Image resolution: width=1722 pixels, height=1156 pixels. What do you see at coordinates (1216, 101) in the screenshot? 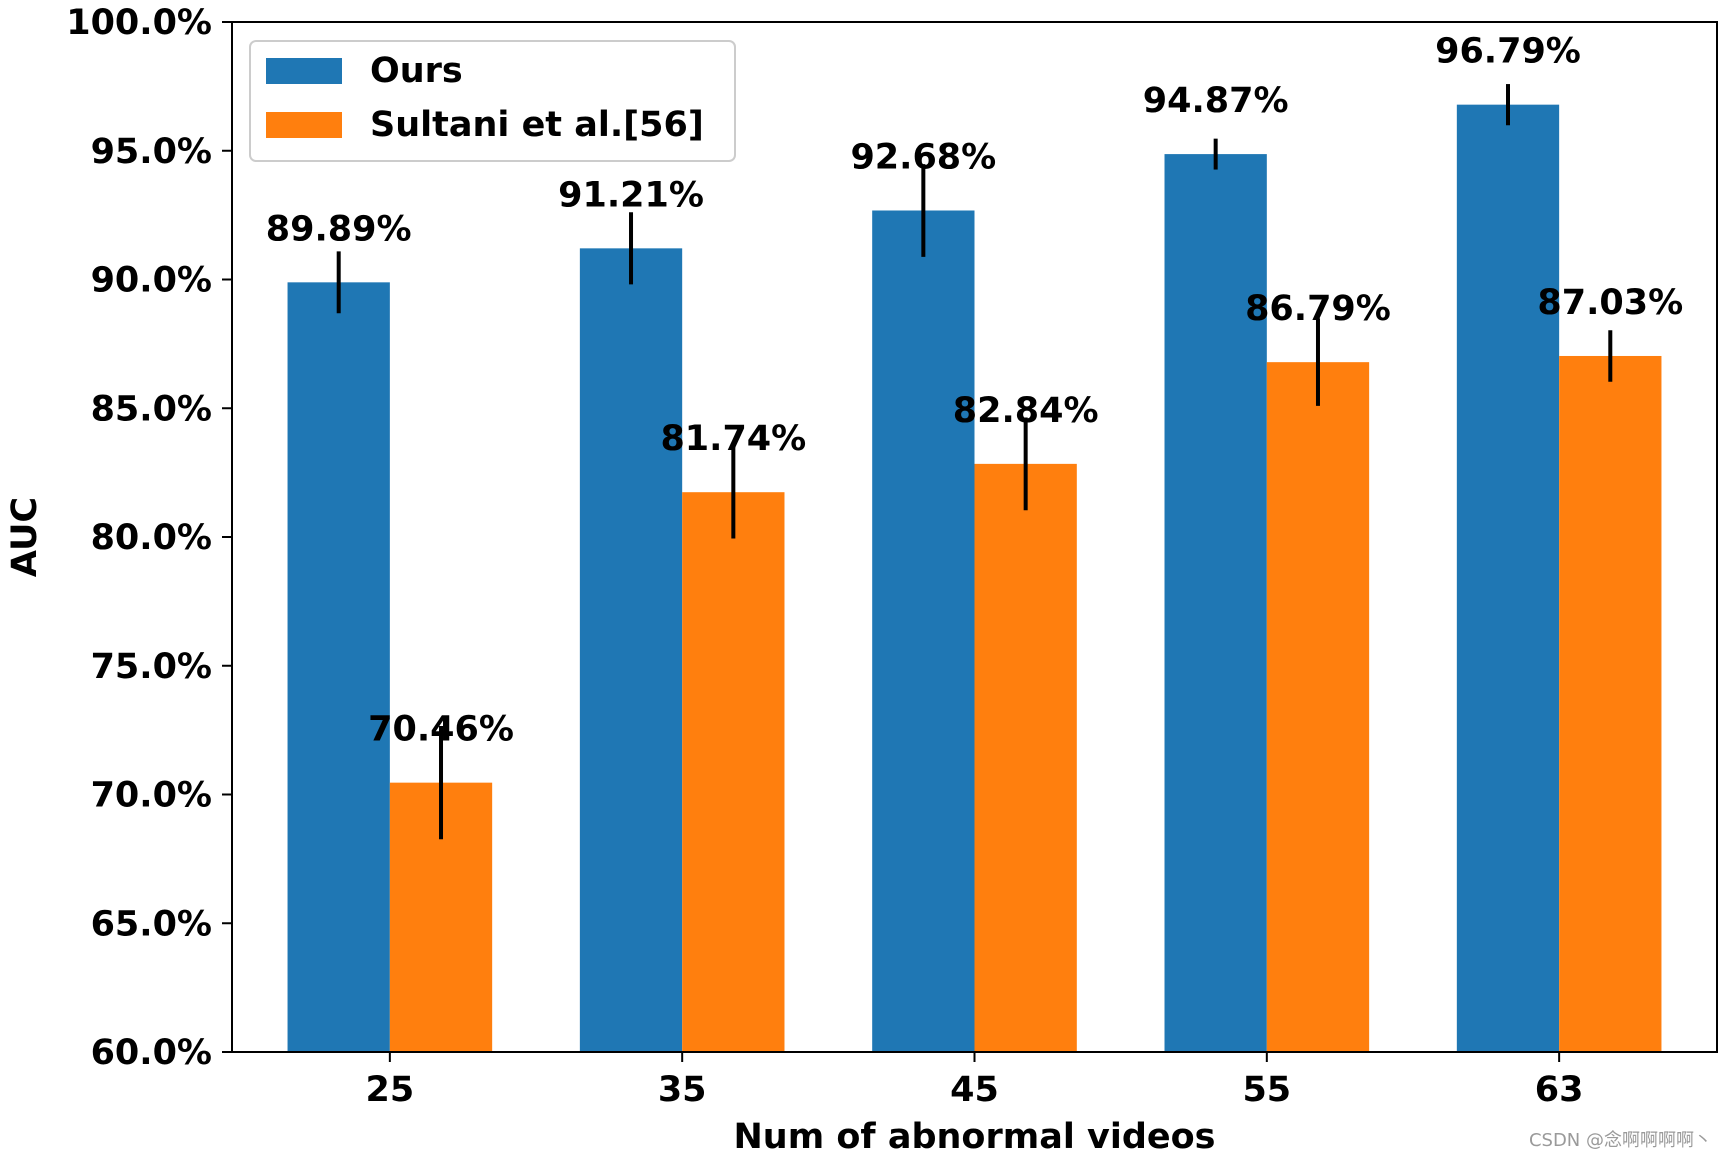
I see `data-label-ours-55: 94.87%` at bounding box center [1216, 101].